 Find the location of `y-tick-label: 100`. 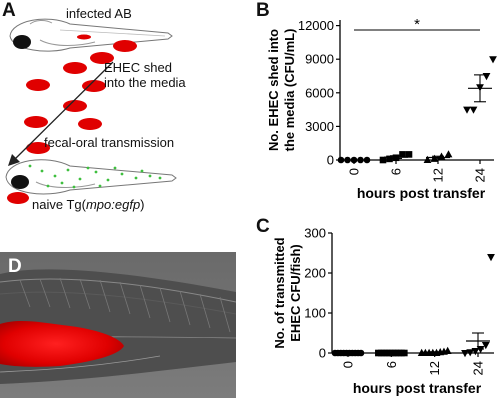

y-tick-label: 100 is located at coordinates (315, 313).